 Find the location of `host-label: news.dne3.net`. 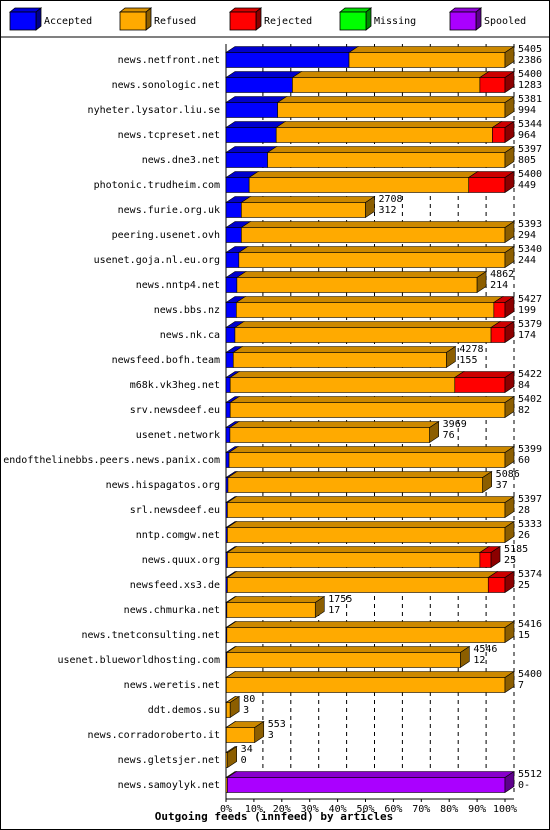

host-label: news.dne3.net is located at coordinates (181, 160).